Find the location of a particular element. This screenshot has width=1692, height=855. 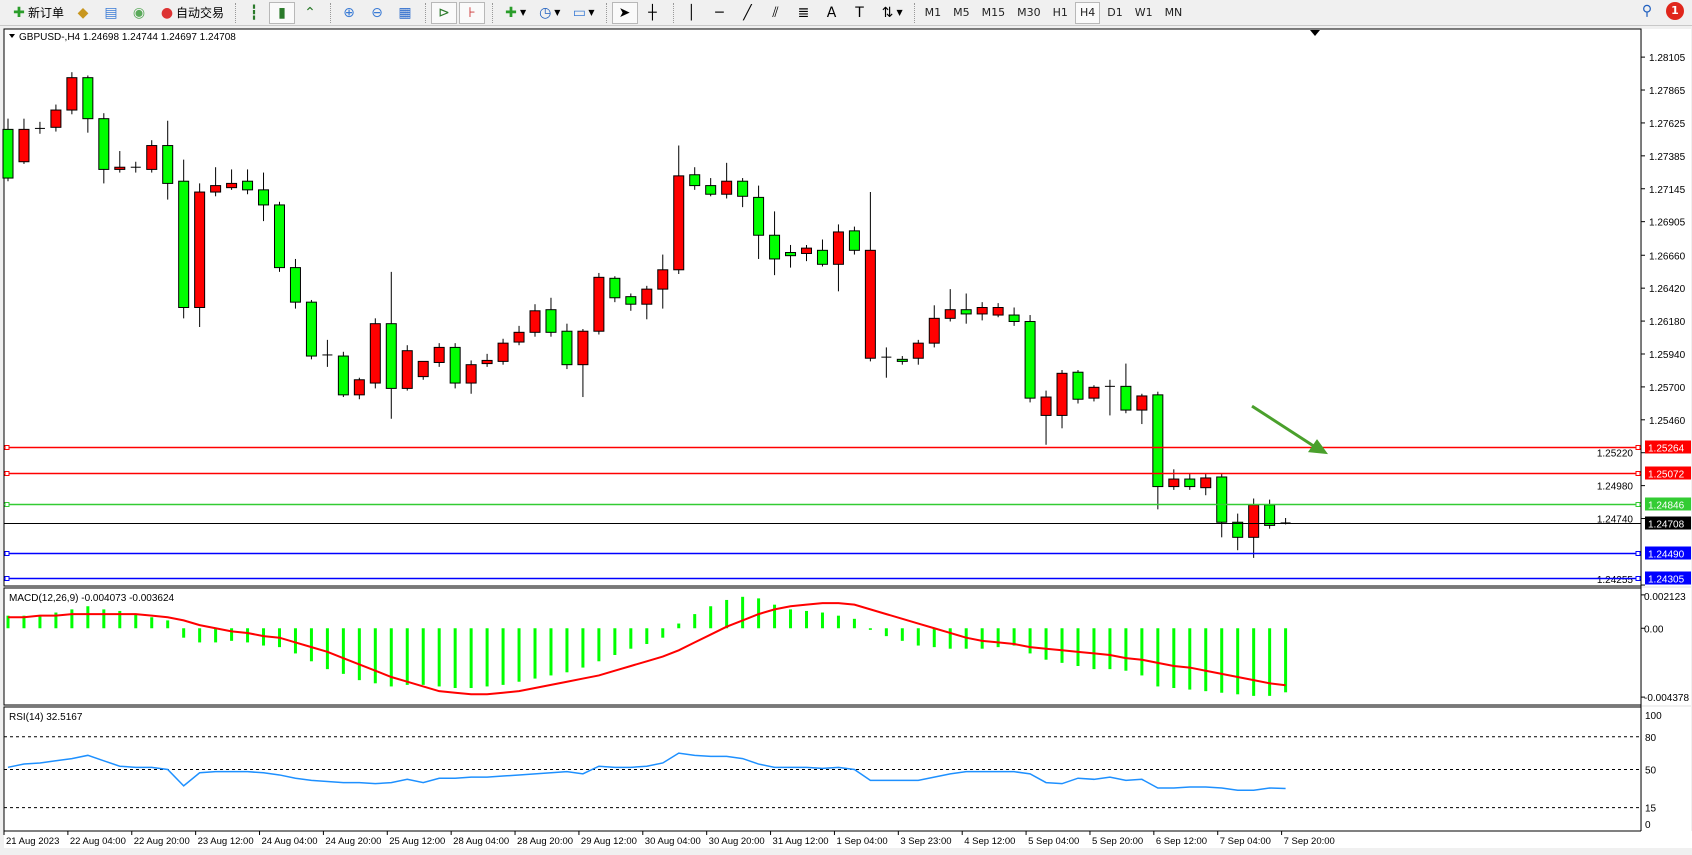

time-axis is located at coordinates (848, 839).